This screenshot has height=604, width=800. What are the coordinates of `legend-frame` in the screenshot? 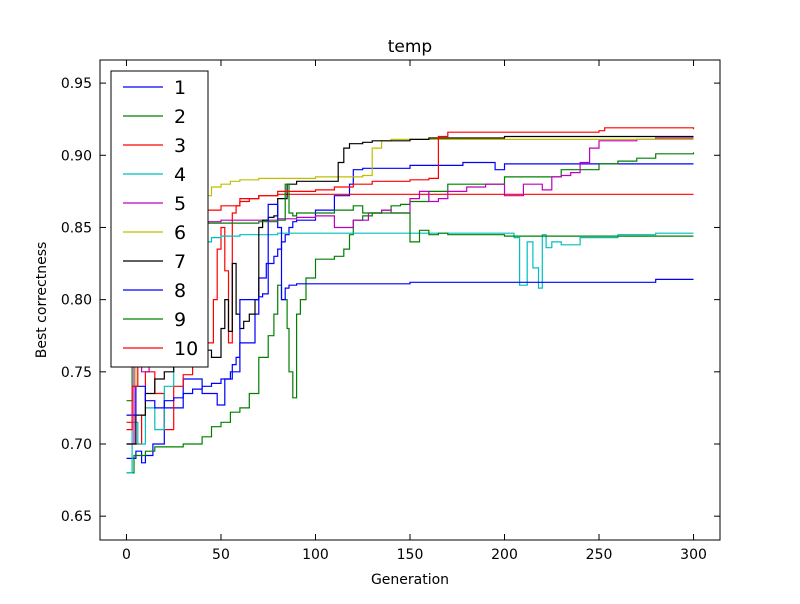 It's located at (159, 219).